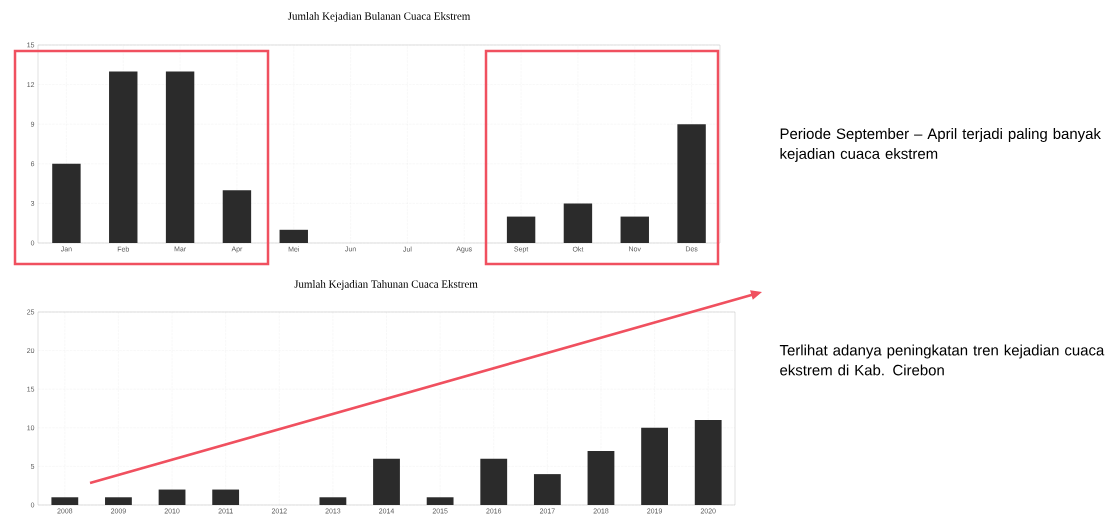 This screenshot has width=1116, height=523. I want to click on text: Terlihat adanya peningkatan tren kejadian cuaca ekstrem di Kab. Cirebon, so click(942, 360).